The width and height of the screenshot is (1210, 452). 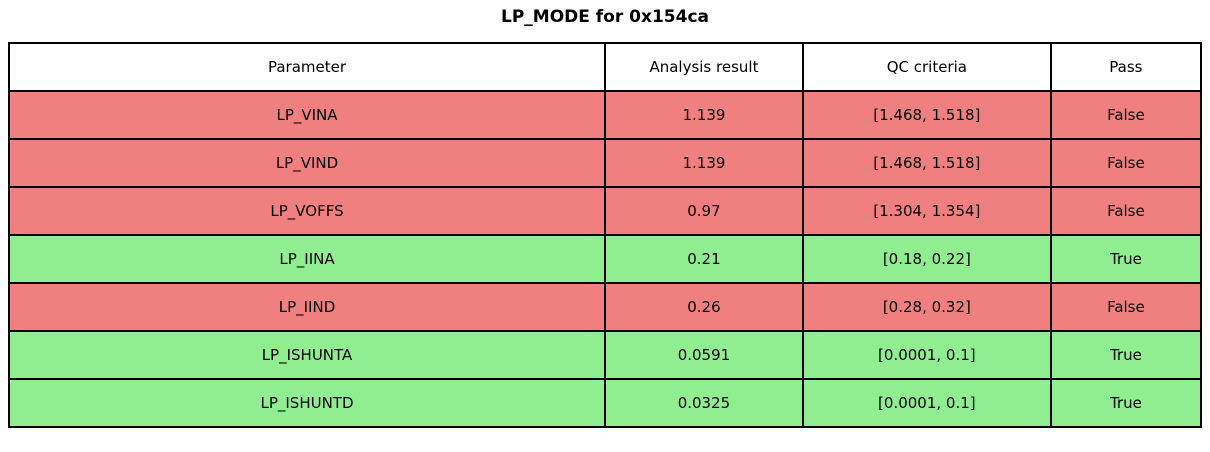 I want to click on cell-parameter: LP_ISHUNTA, so click(x=307, y=355).